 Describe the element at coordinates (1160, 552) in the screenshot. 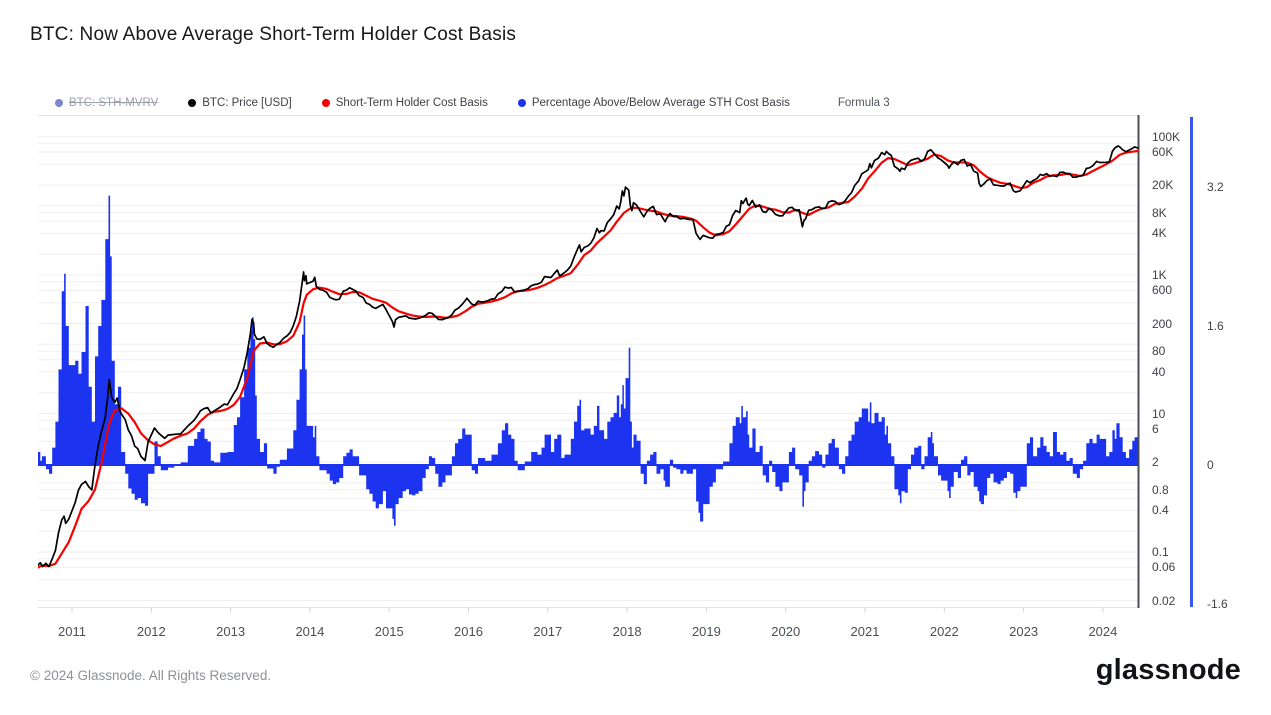

I see `price-axis-tick-label: 0.1` at that location.